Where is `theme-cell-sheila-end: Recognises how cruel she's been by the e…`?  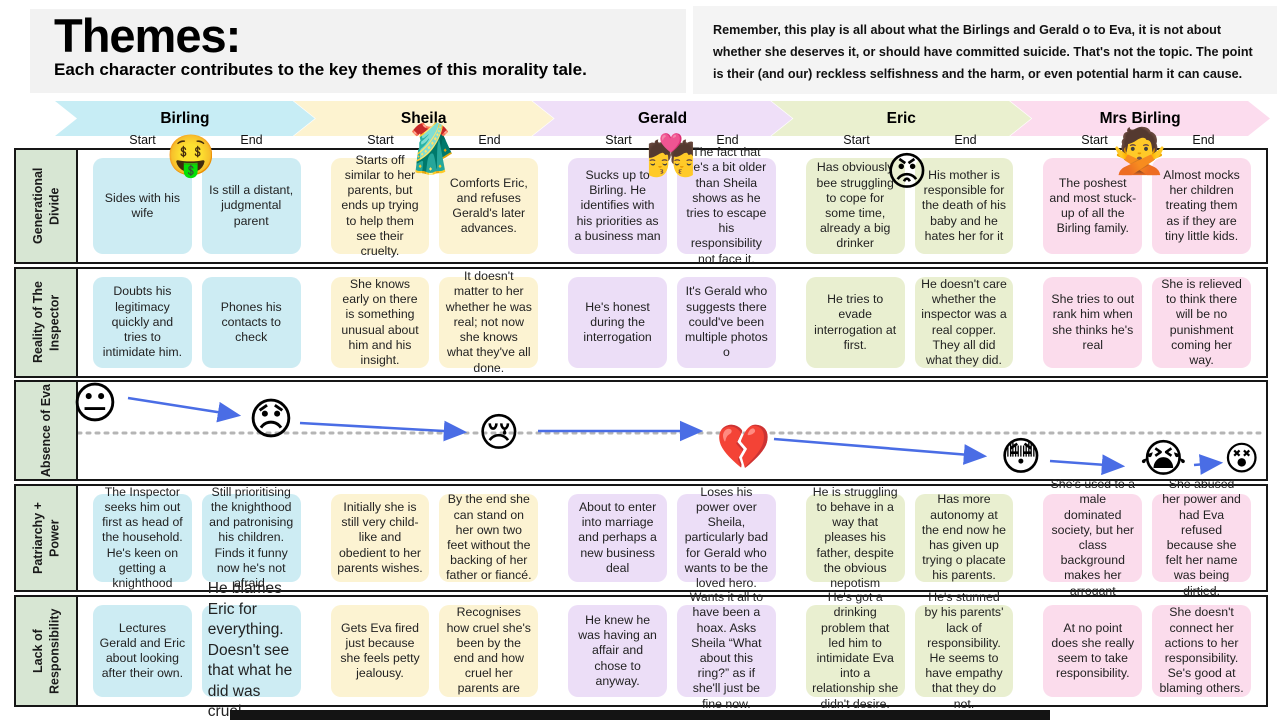
theme-cell-sheila-end: Recognises how cruel she's been by the e… is located at coordinates (489, 651).